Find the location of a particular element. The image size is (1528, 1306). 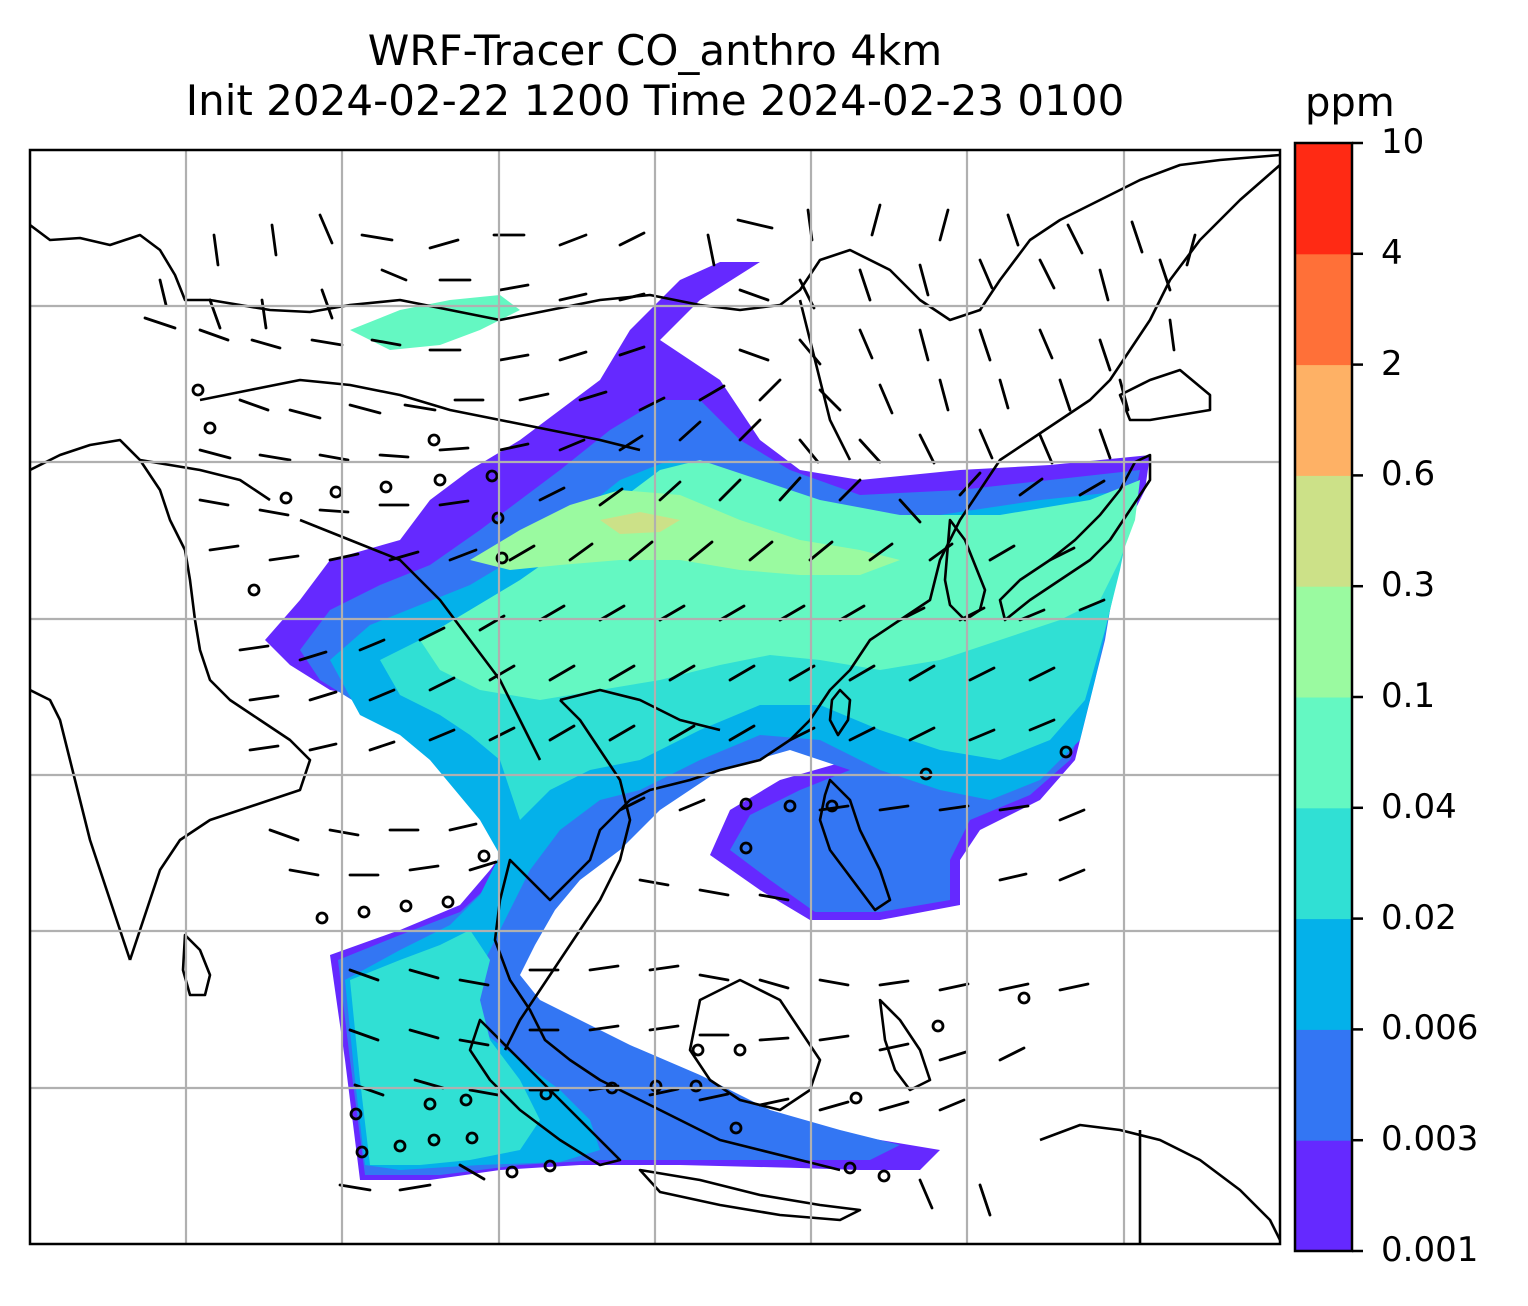

colorbar-tick-label: 0.04 is located at coordinates (1419, 806).